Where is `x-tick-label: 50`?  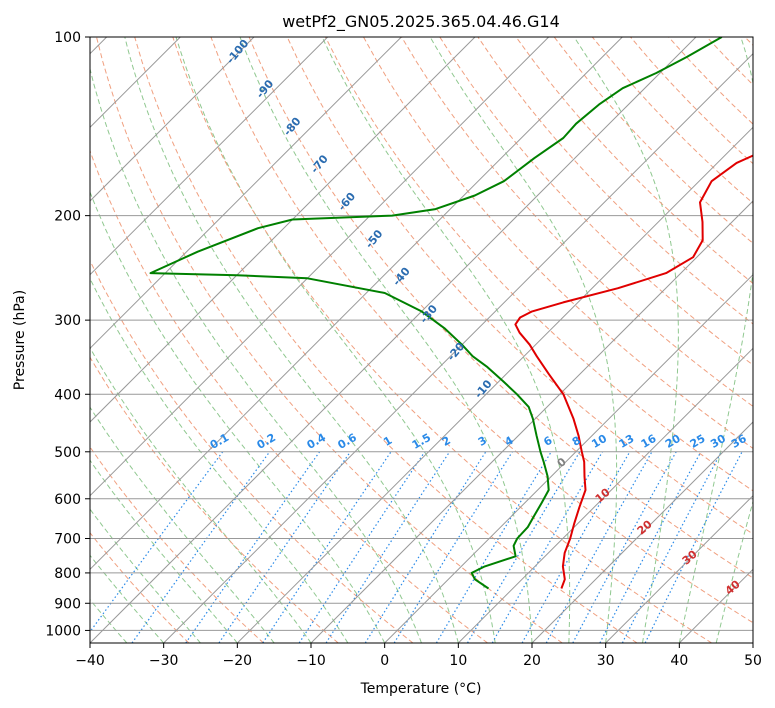 x-tick-label: 50 is located at coordinates (753, 661).